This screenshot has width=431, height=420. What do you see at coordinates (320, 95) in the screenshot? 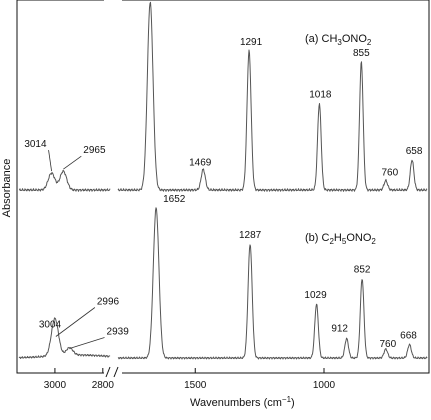
I see `peak-label-1018: 1018` at bounding box center [320, 95].